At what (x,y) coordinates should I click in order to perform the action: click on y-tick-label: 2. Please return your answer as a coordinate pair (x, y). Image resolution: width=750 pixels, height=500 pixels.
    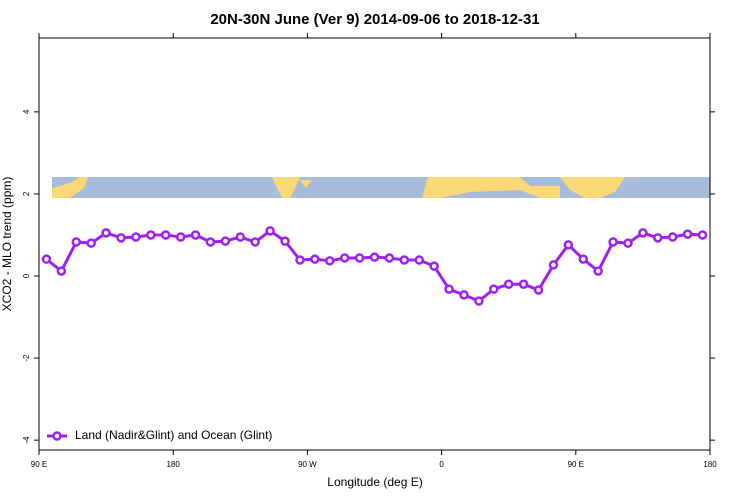
    Looking at the image, I should click on (26, 193).